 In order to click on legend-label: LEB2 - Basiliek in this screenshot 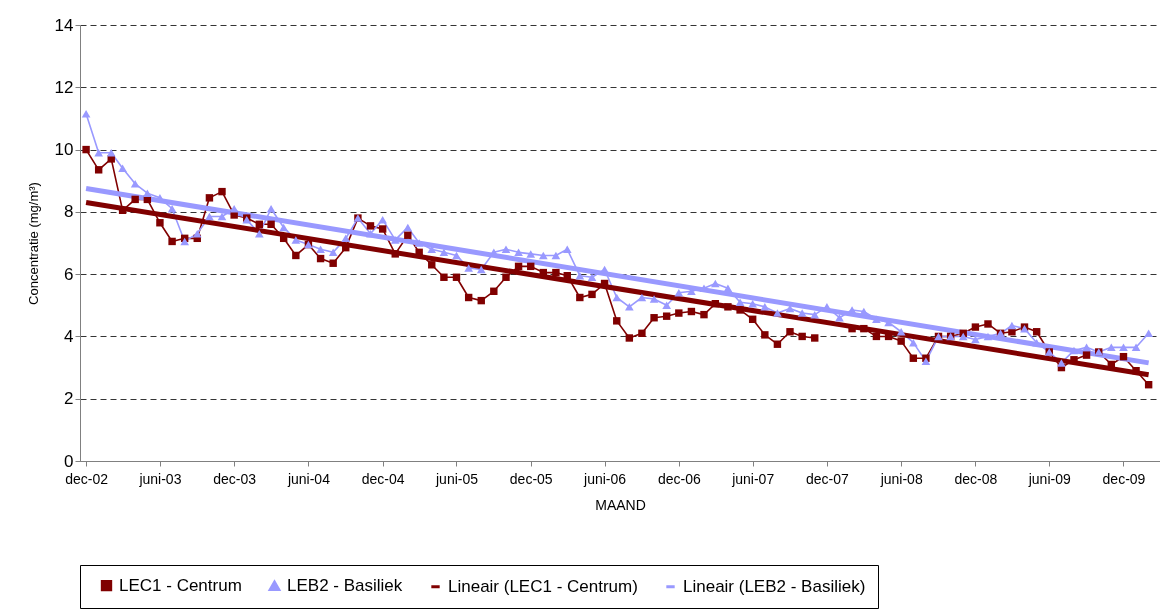, I will do `click(345, 585)`.